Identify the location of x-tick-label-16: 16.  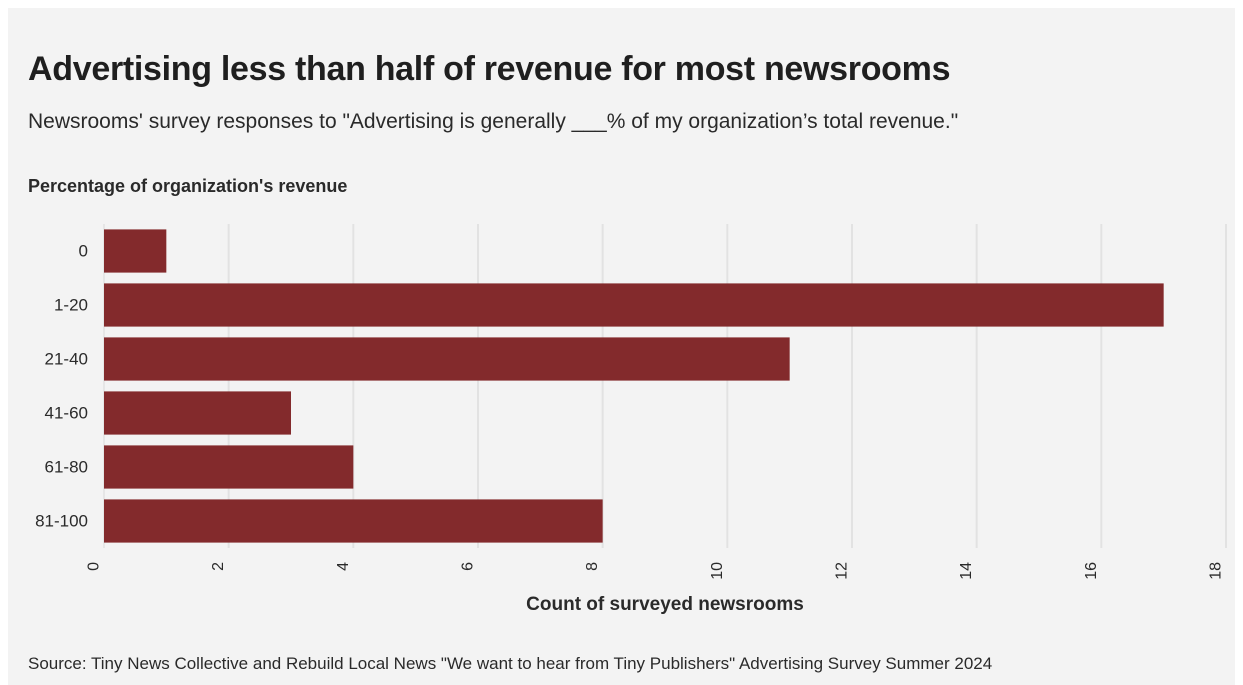
(1091, 571).